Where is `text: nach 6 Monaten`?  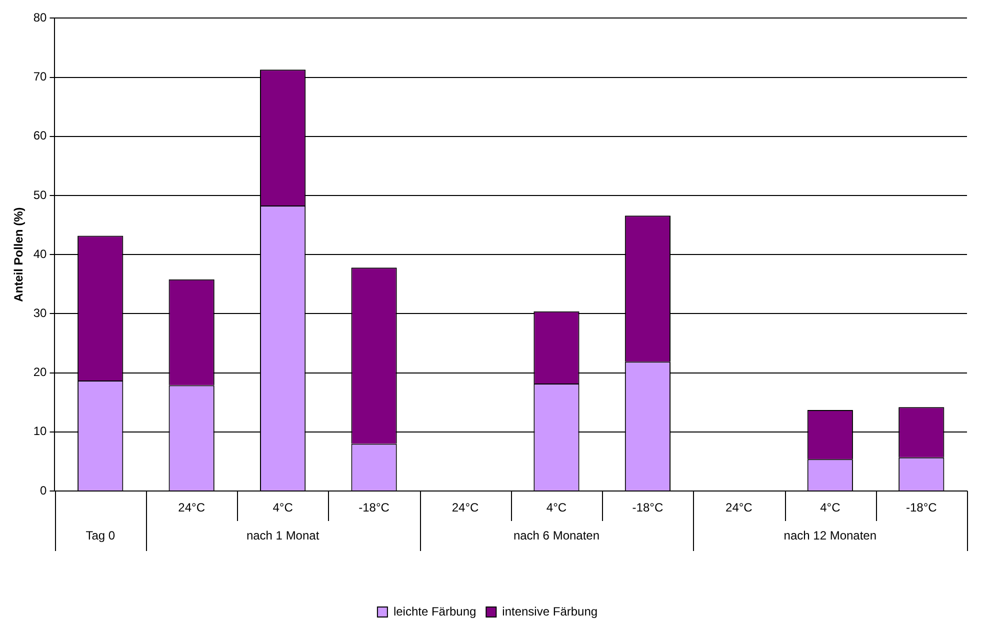 text: nach 6 Monaten is located at coordinates (556, 535).